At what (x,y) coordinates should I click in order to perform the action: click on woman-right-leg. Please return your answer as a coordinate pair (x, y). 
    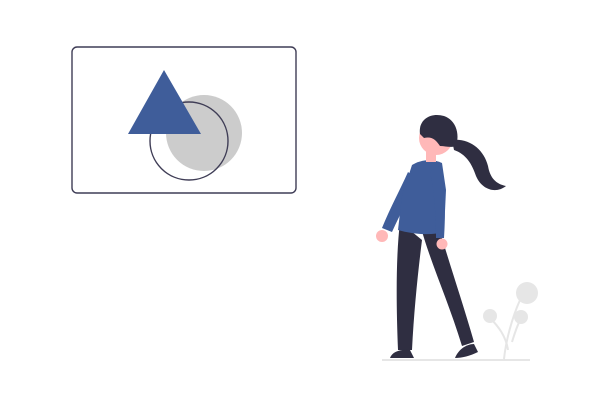
    Looking at the image, I should click on (447, 285).